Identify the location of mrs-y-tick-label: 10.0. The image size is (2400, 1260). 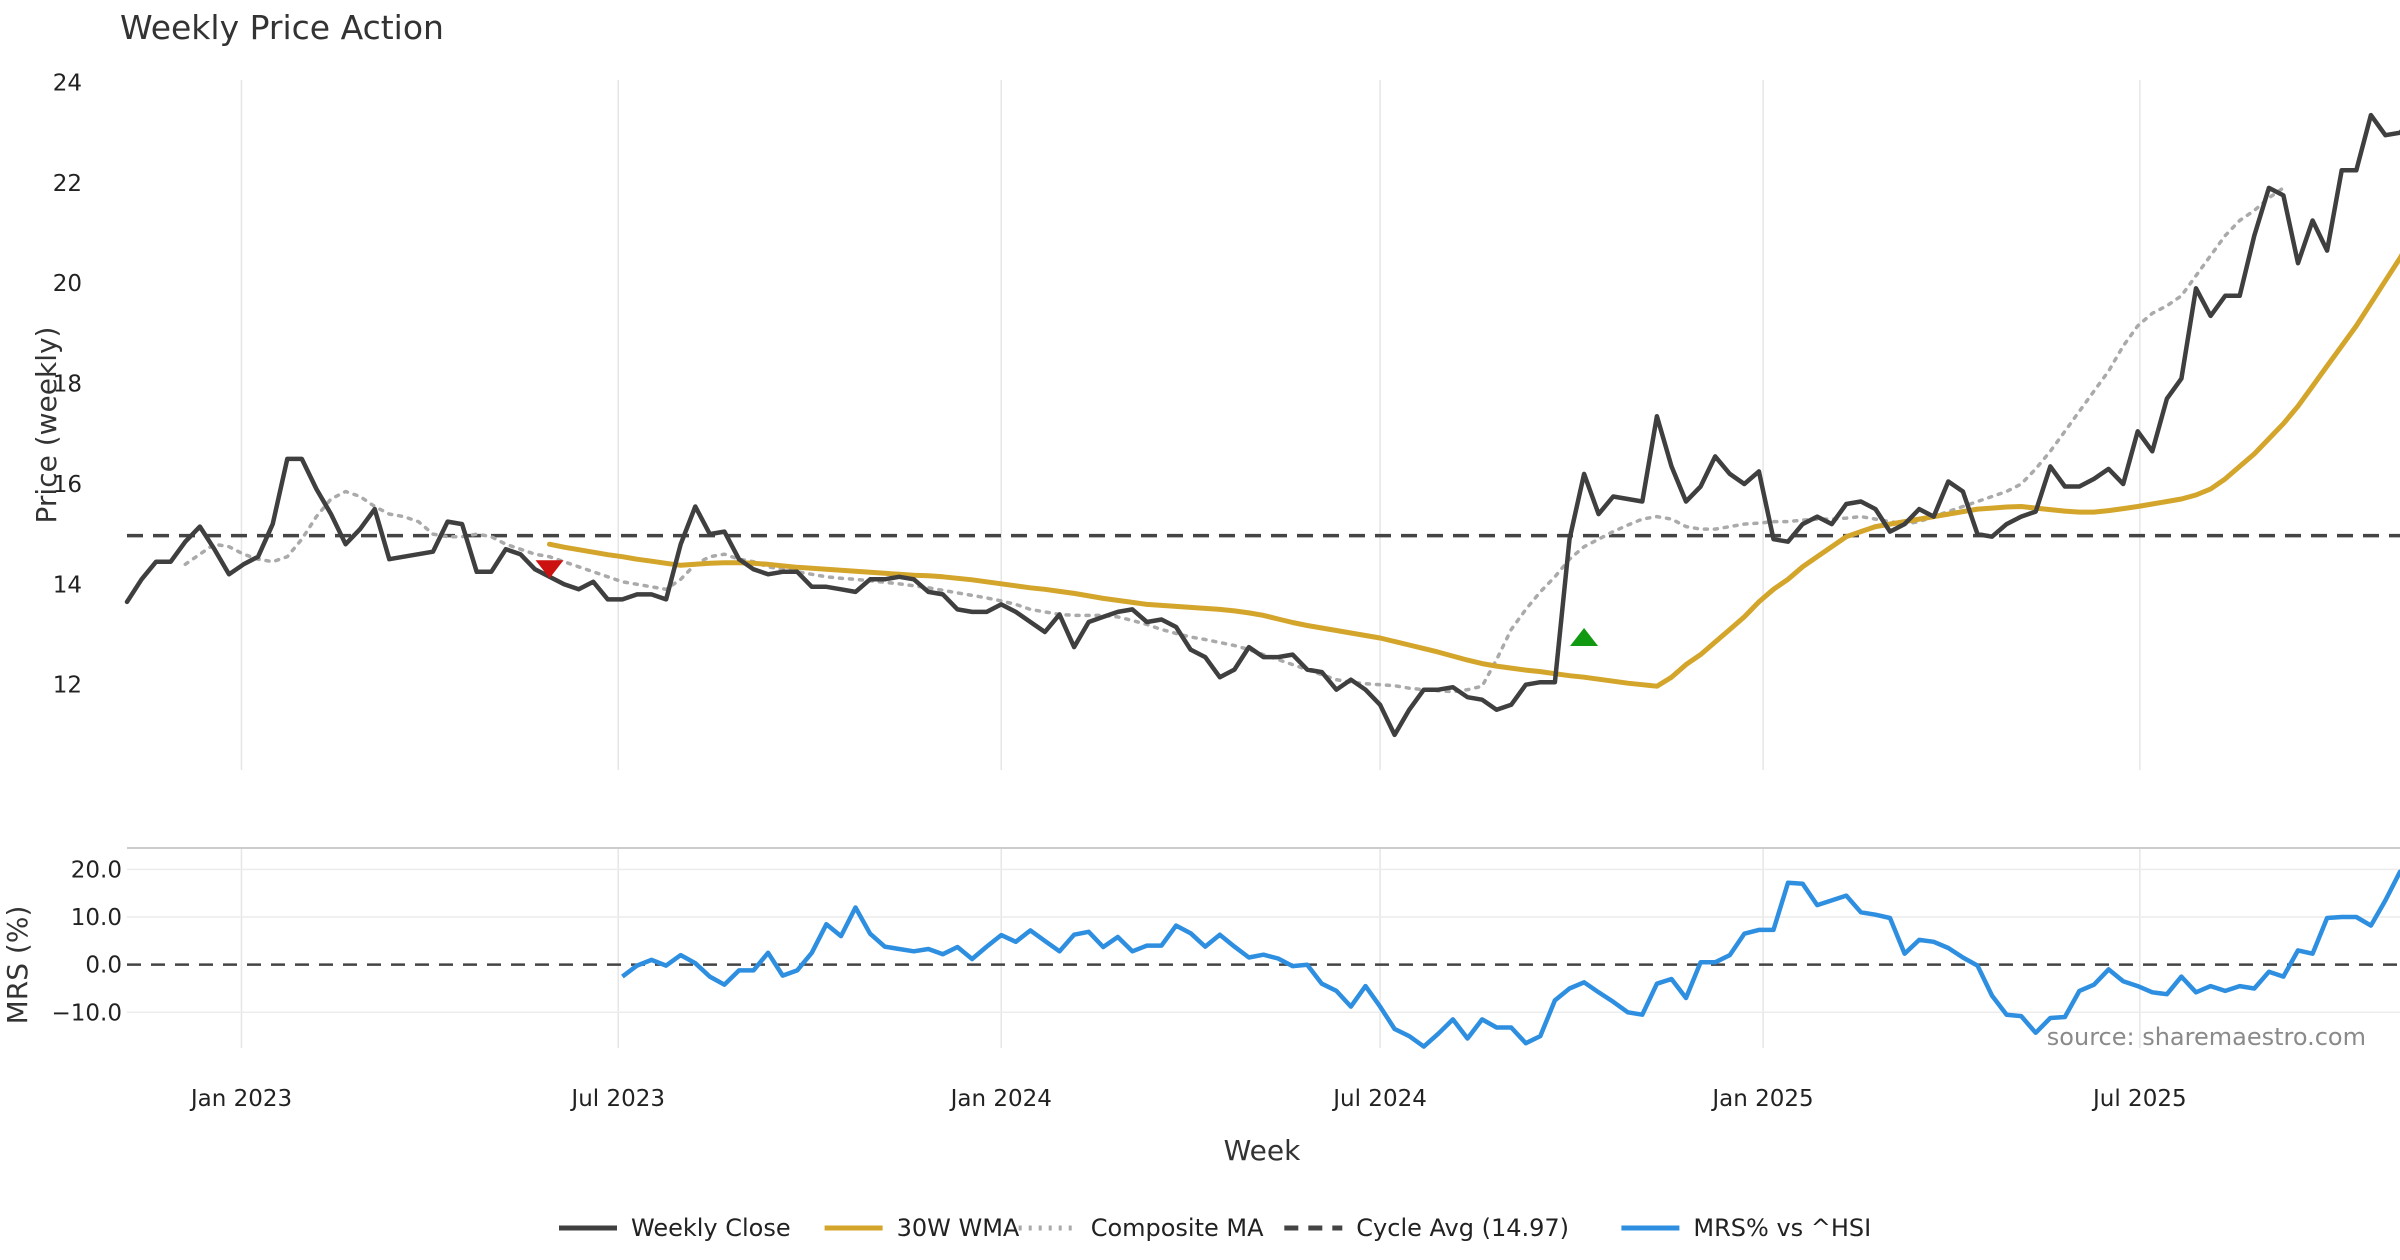
(96, 918).